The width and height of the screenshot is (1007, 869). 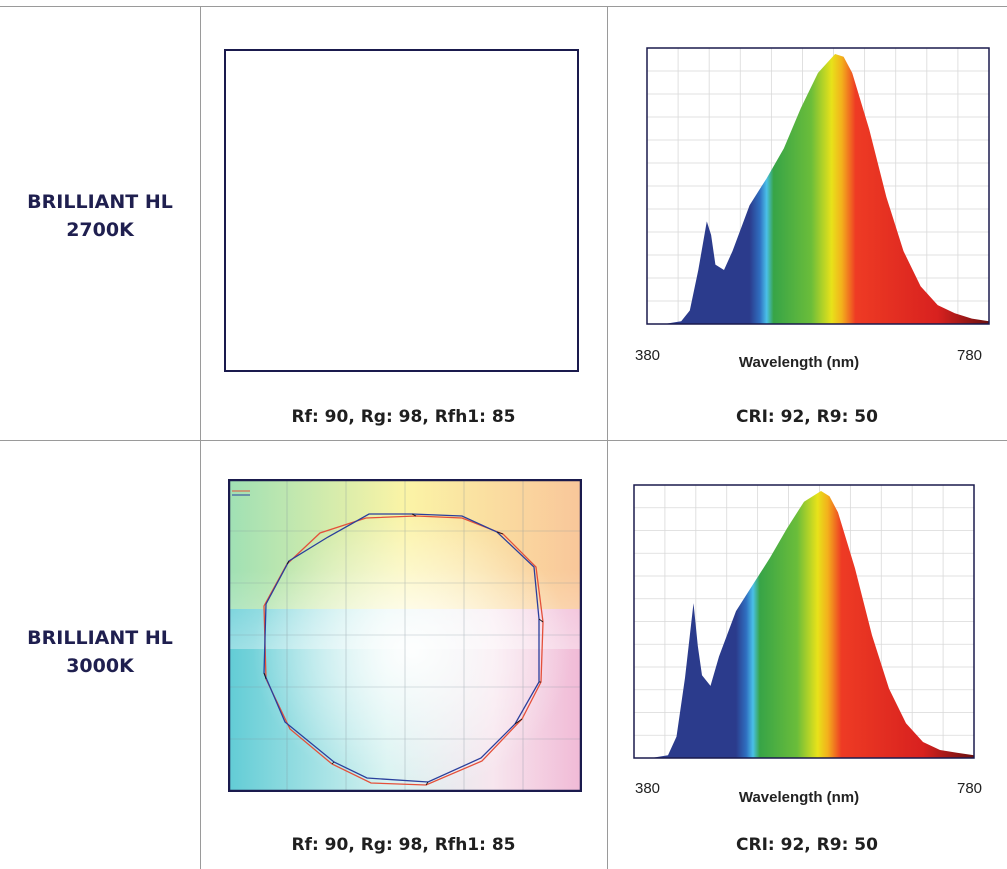 I want to click on test-source-vectors, so click(x=401, y=648).